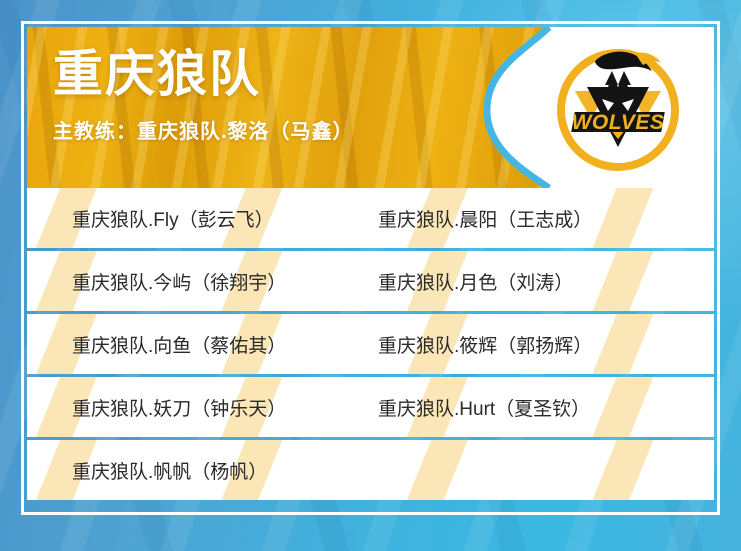  Describe the element at coordinates (370, 470) in the screenshot. I see `table-row: 重庆狼队.帆帆（杨帆）` at that location.